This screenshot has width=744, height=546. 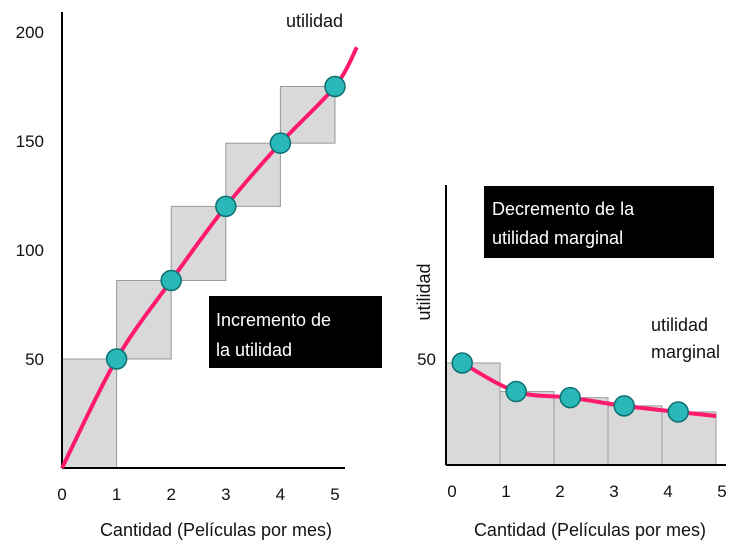 I want to click on right-annotation-line-1: Decremento de la, so click(x=563, y=209).